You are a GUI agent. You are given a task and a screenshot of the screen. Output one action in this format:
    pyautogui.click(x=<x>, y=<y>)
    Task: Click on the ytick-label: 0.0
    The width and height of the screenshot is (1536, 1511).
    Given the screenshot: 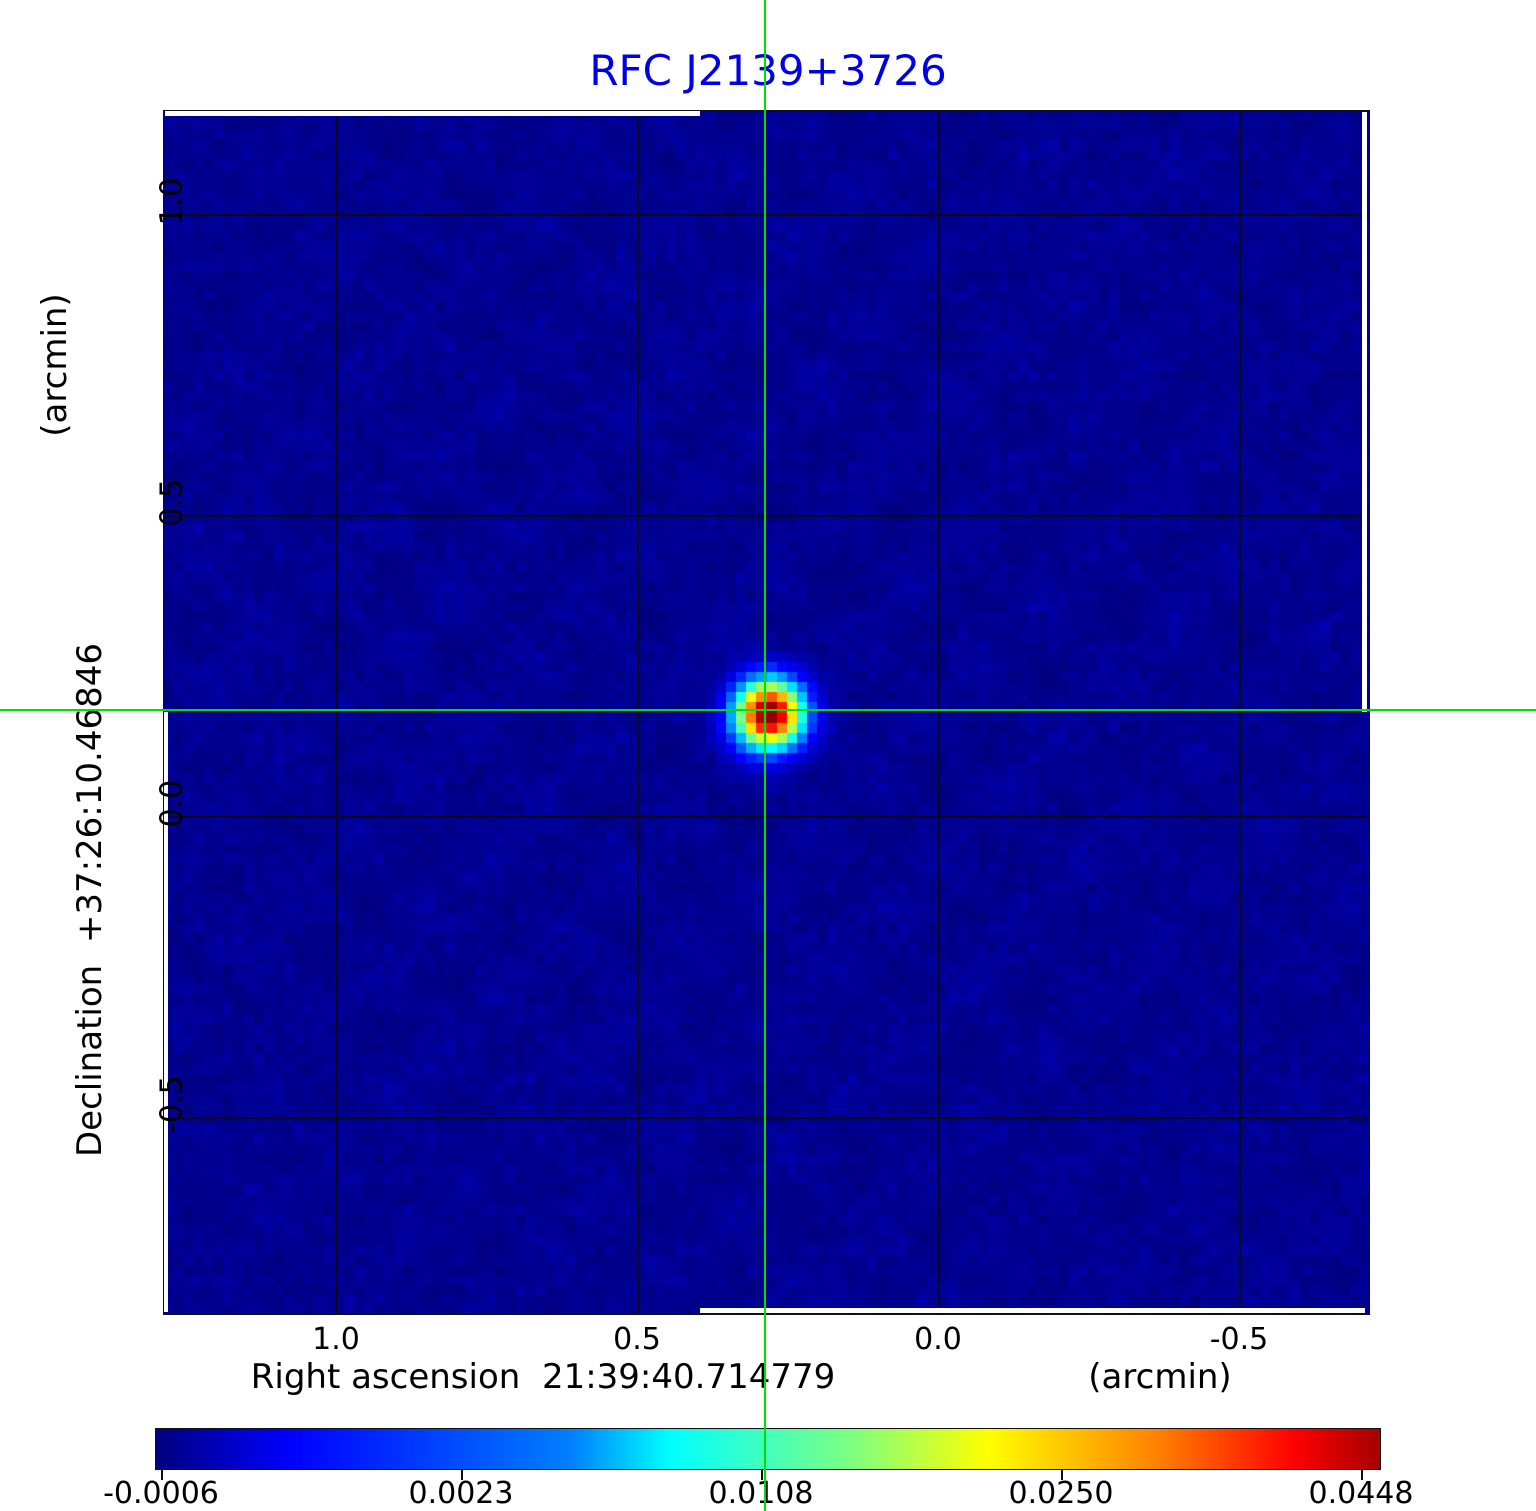 What is the action you would take?
    pyautogui.click(x=172, y=803)
    